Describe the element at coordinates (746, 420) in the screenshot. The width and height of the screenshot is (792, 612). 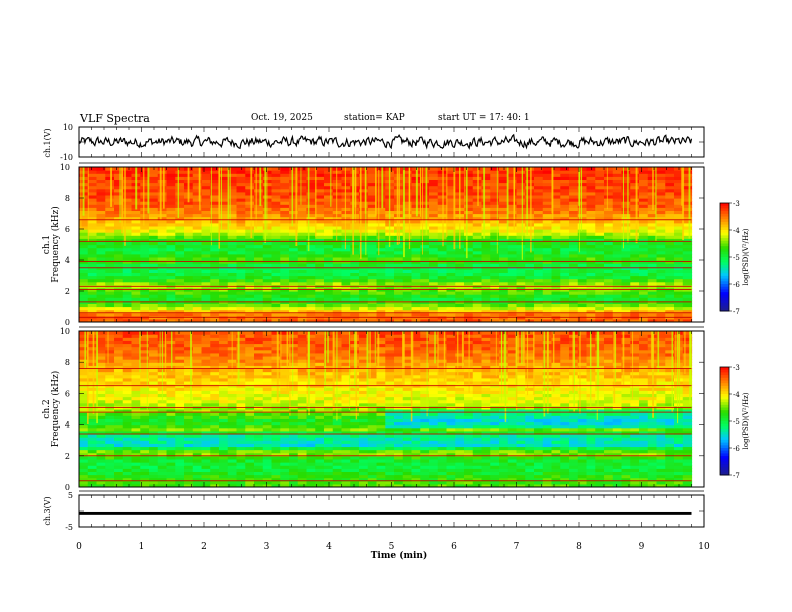
I see `ch2-spectrogram-colorbar-label: log(PSD)(V²/Hz)` at that location.